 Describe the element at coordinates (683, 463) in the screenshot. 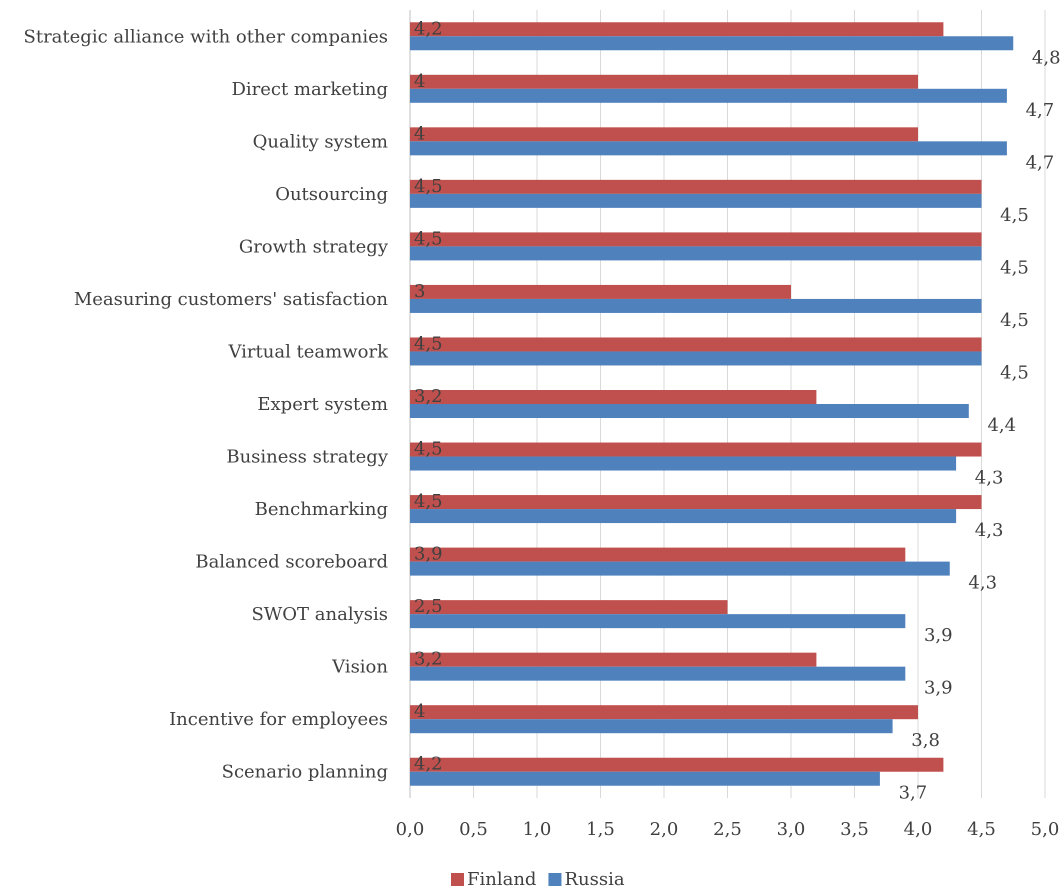

I see `bar-russia-business-strategy` at that location.